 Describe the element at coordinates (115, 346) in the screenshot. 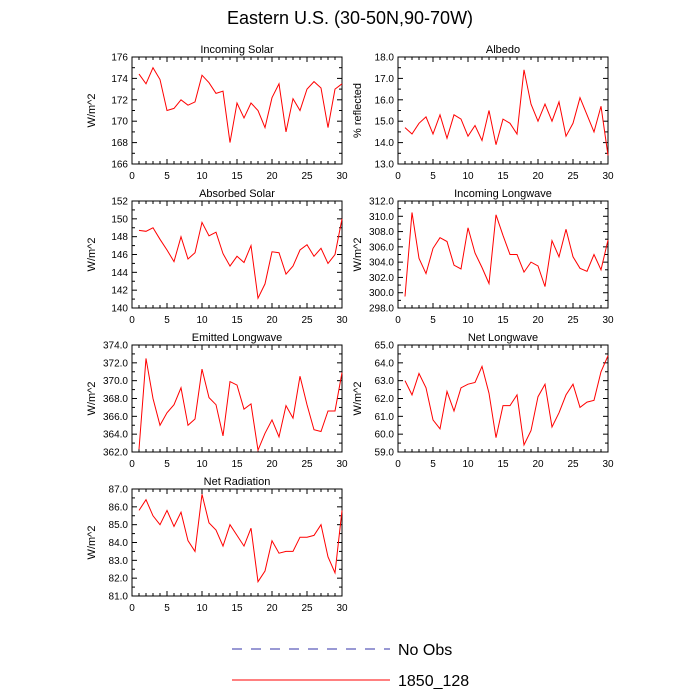

I see `y-tick-label: 374.0` at that location.